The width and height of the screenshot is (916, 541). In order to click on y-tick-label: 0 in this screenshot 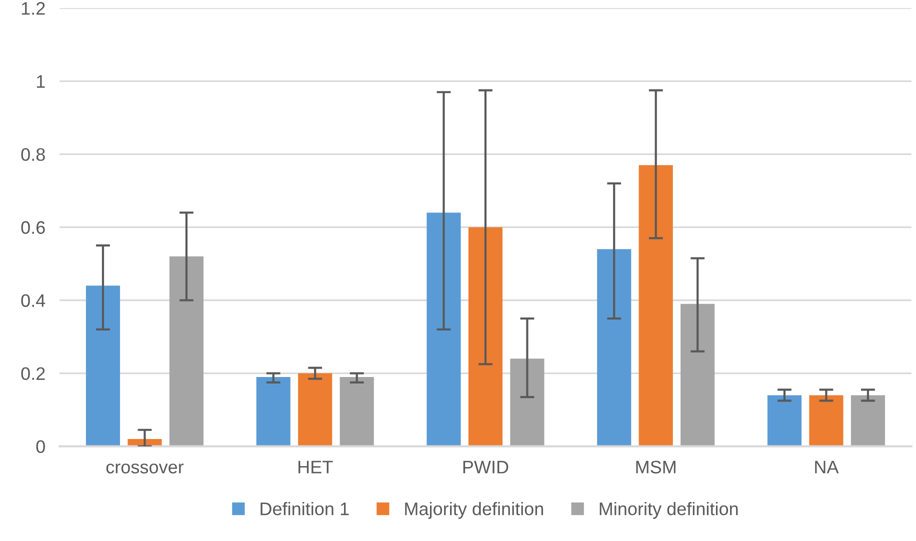, I will do `click(40, 447)`.